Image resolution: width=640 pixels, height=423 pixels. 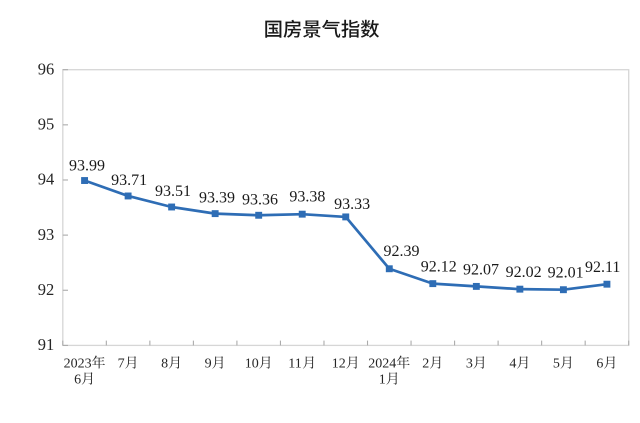 I want to click on svg-text: 10, so click(x=252, y=364).